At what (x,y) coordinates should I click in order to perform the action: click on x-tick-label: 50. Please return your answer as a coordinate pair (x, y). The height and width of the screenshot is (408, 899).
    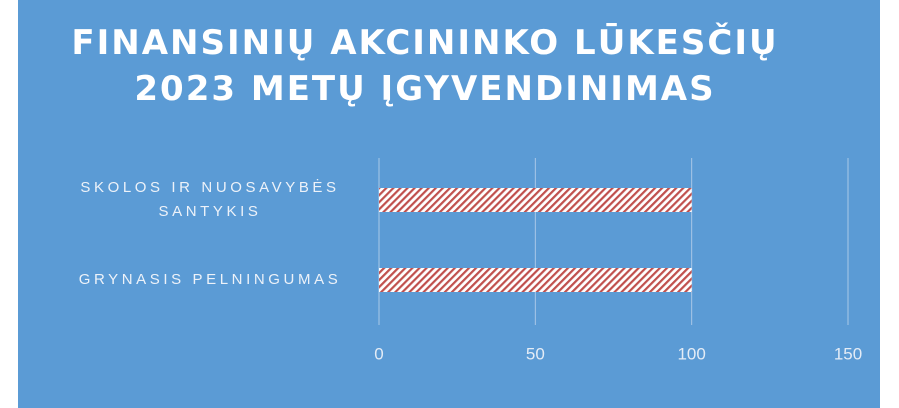
    Looking at the image, I should click on (535, 353).